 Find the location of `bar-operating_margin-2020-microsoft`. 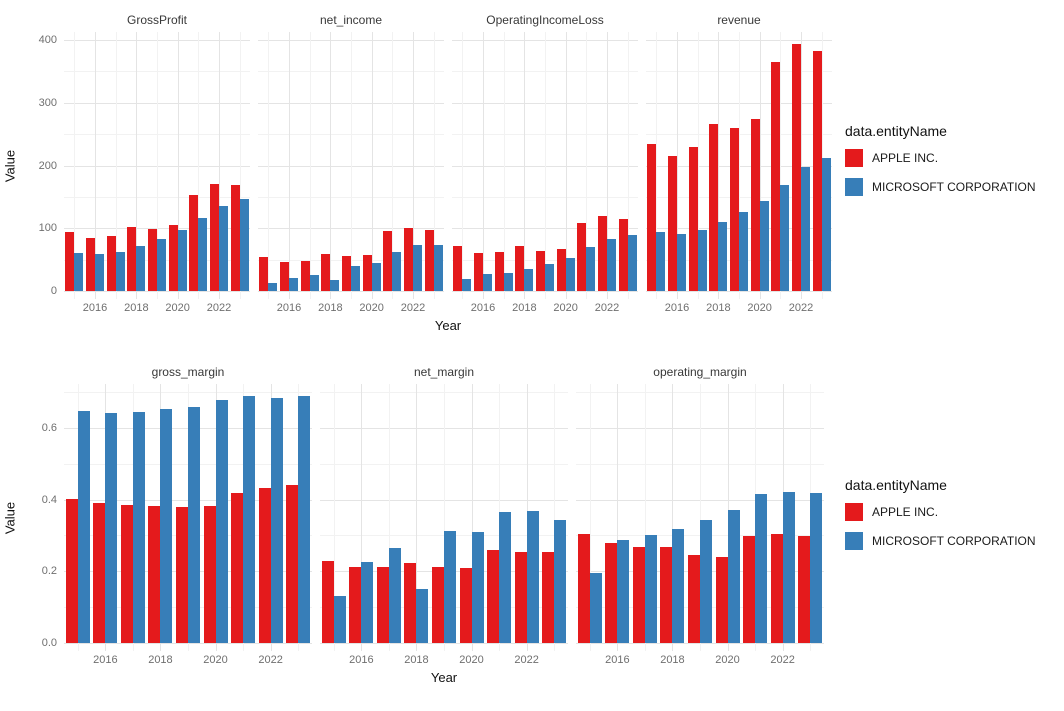

bar-operating_margin-2020-microsoft is located at coordinates (733, 576).